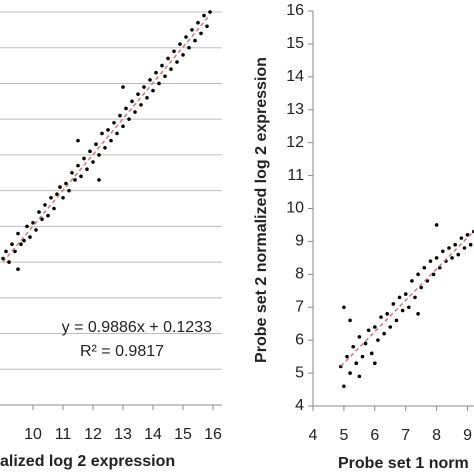 The width and height of the screenshot is (474, 474). What do you see at coordinates (299, 372) in the screenshot?
I see `y-tick-label: 5` at bounding box center [299, 372].